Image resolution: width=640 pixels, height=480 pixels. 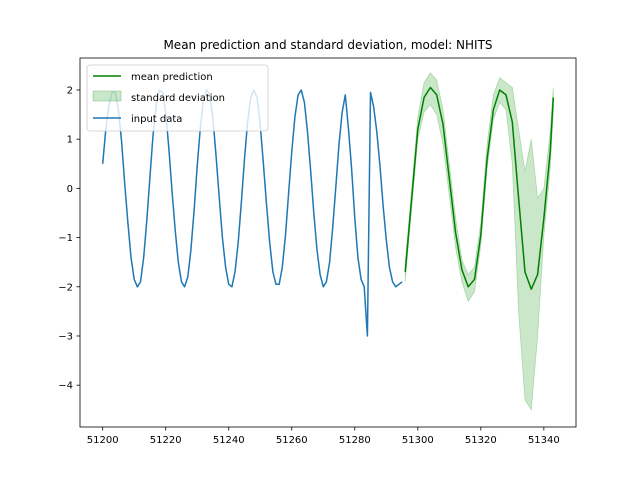 I want to click on y-tick-label: 0, so click(x=70, y=189).